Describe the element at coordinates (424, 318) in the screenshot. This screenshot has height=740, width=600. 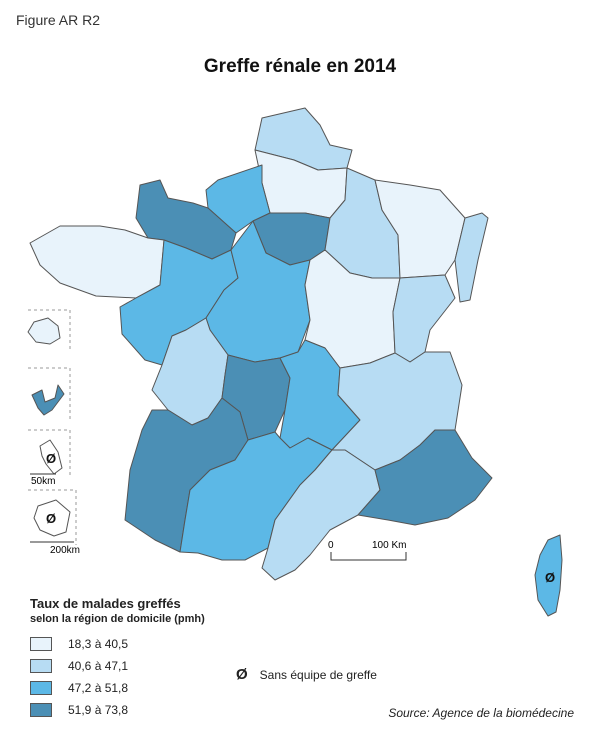
I see `region-franche-comte` at that location.